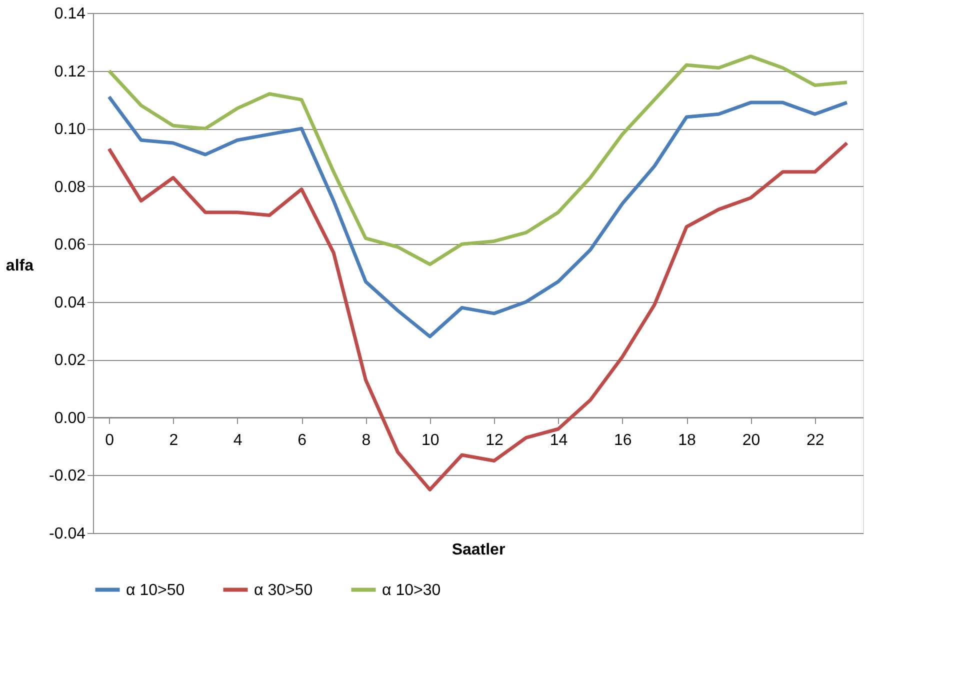  Describe the element at coordinates (623, 440) in the screenshot. I see `x-tick-label: 16` at that location.